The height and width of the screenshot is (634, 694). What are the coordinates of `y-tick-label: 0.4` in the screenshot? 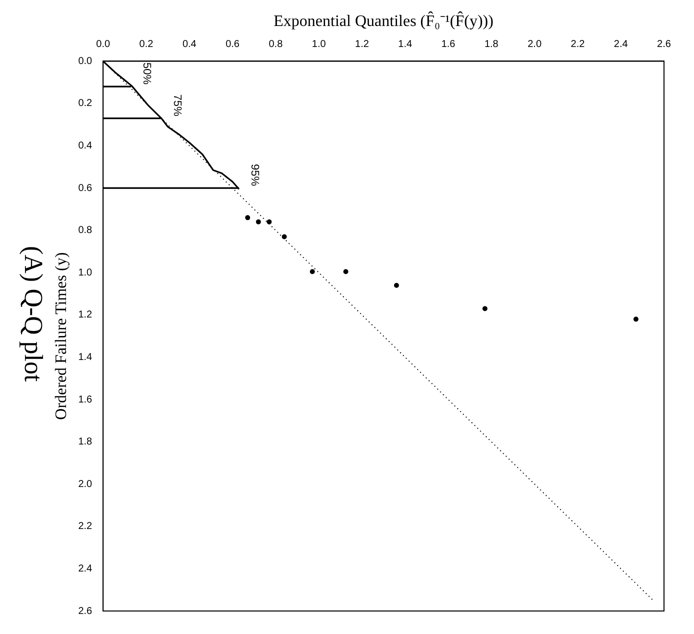 It's located at (85, 146).